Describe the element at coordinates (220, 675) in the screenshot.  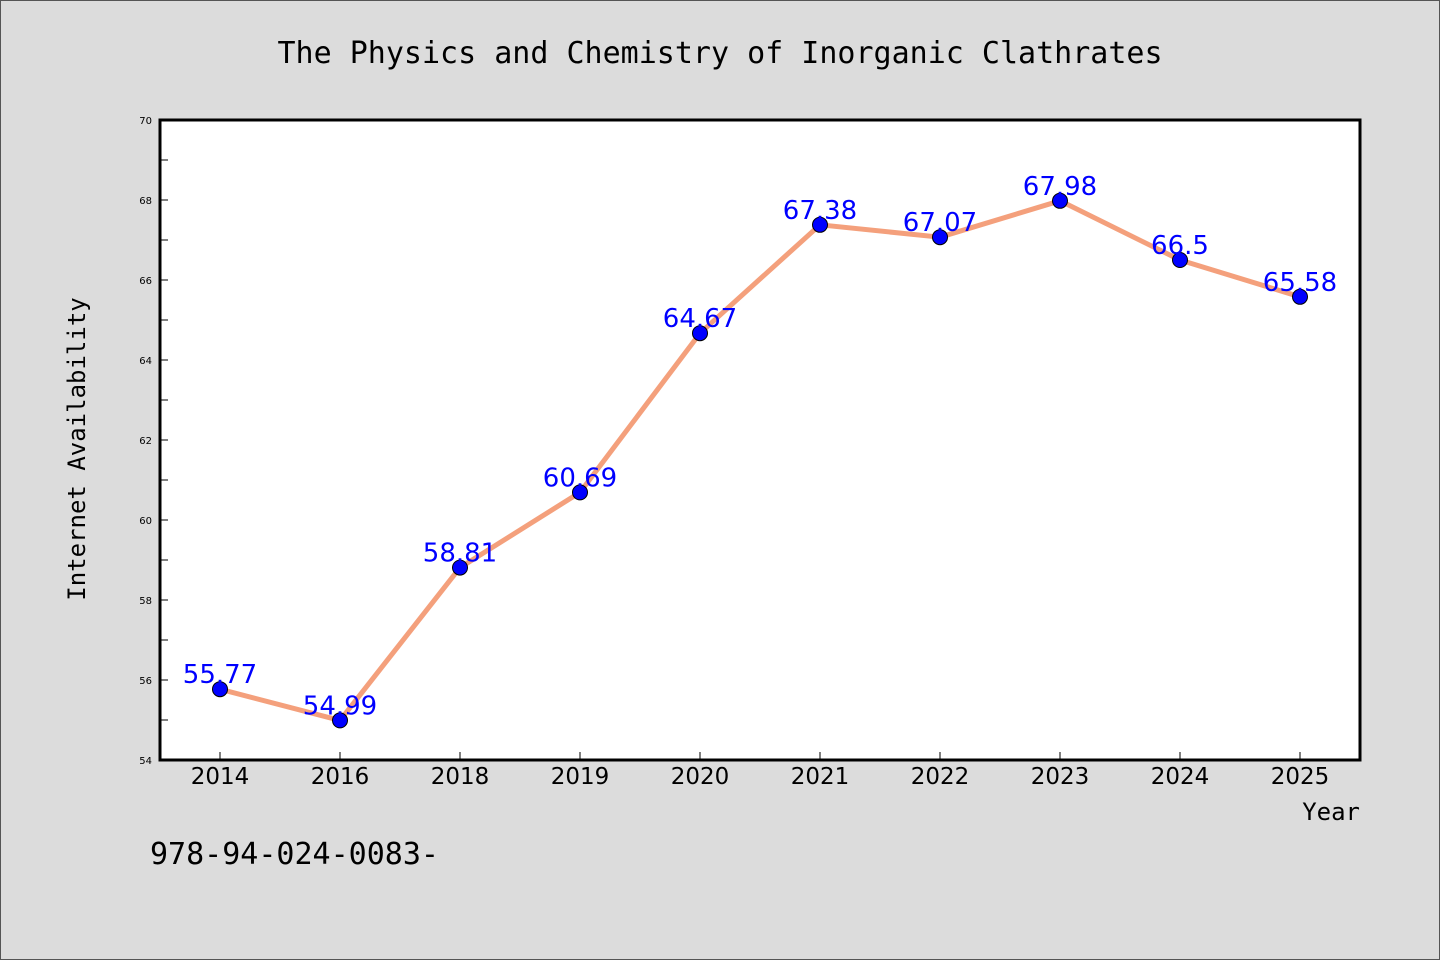
I see `data-label: 55.77` at that location.